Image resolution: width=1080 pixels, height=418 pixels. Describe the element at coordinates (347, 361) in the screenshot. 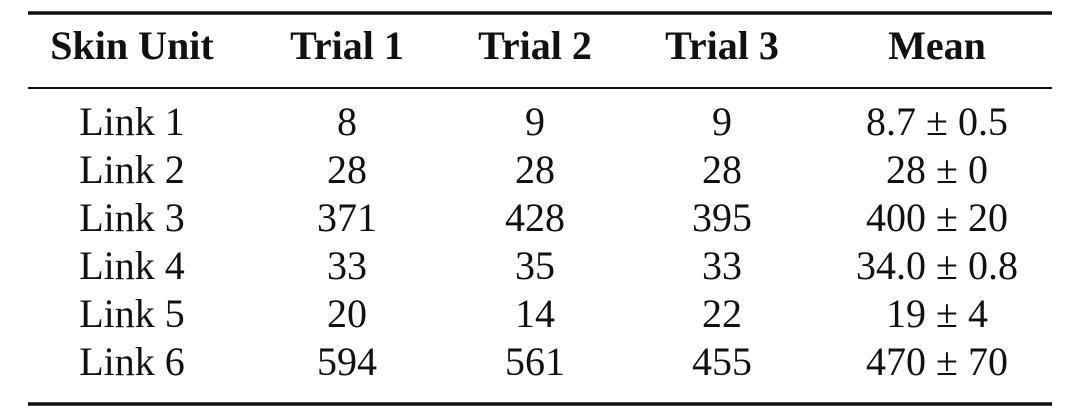

I see `cell: 594` at that location.